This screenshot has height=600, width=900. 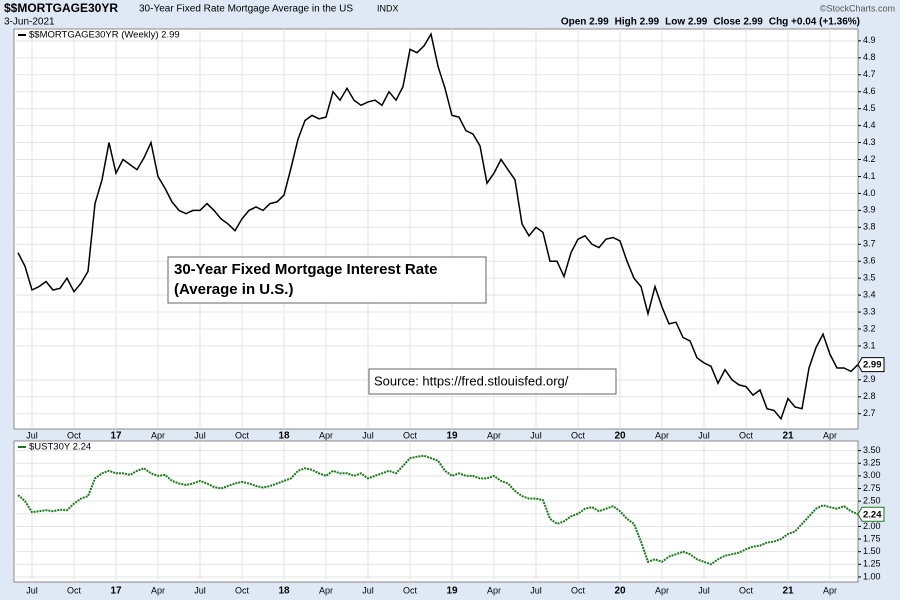 What do you see at coordinates (872, 488) in the screenshot?
I see `y-tick-label: 2.75` at bounding box center [872, 488].